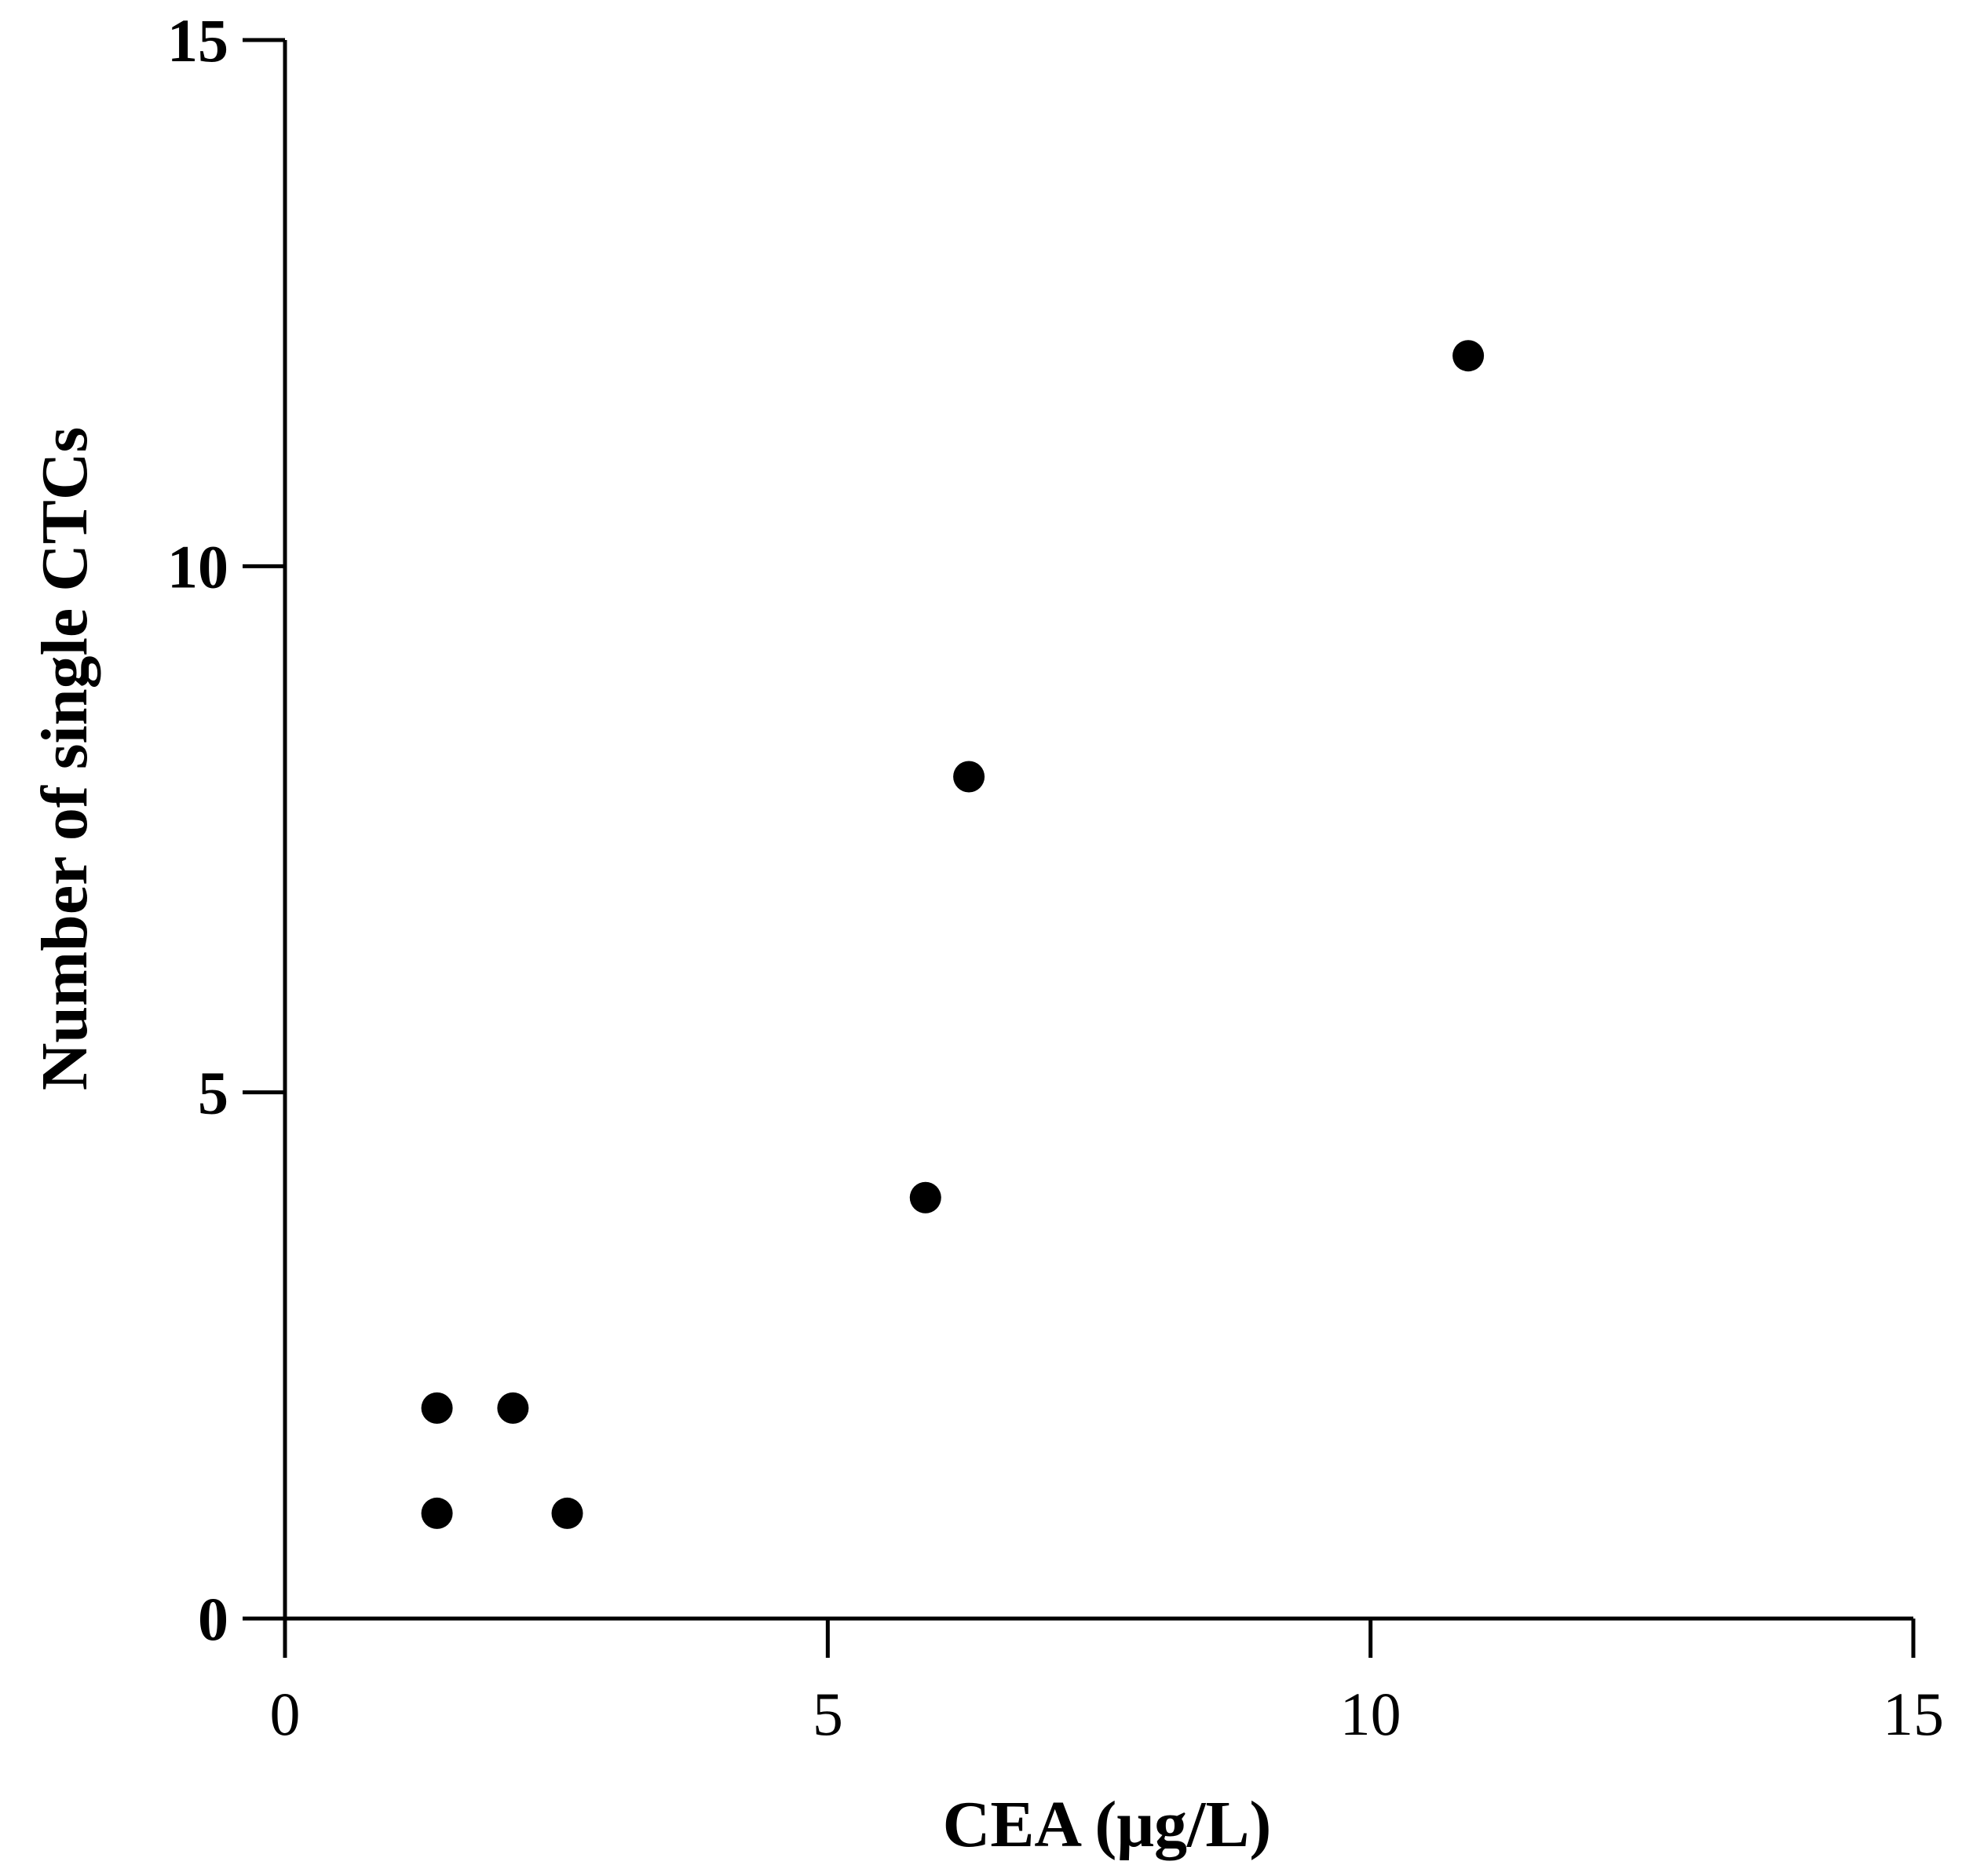  What do you see at coordinates (1107, 1824) in the screenshot?
I see `x-axis-title: CEA (μg/L)` at bounding box center [1107, 1824].